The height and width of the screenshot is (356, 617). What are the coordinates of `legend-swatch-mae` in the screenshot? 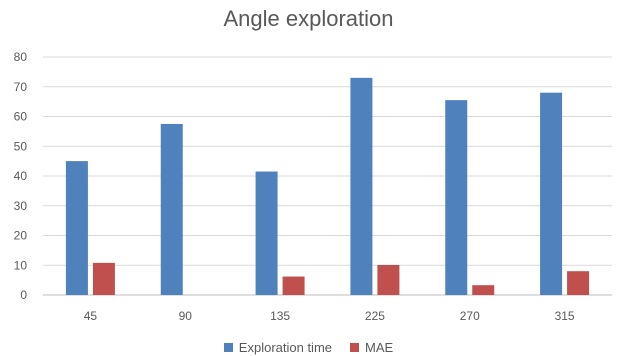 It's located at (355, 347).